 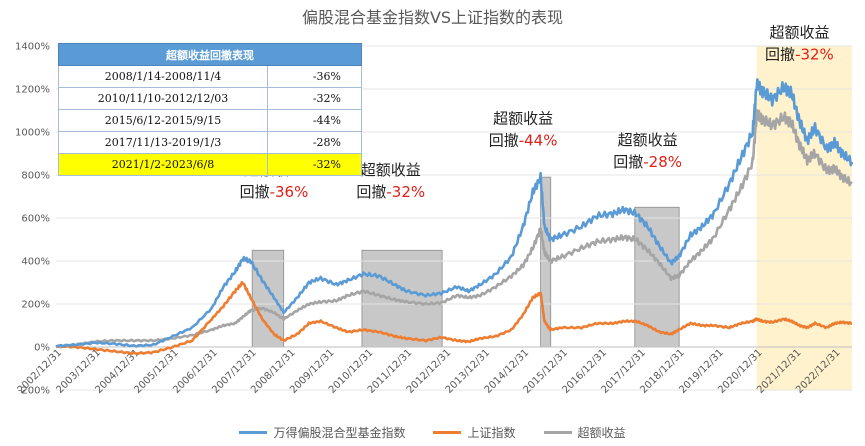 I want to click on annotation-value: -44%, so click(x=538, y=140).